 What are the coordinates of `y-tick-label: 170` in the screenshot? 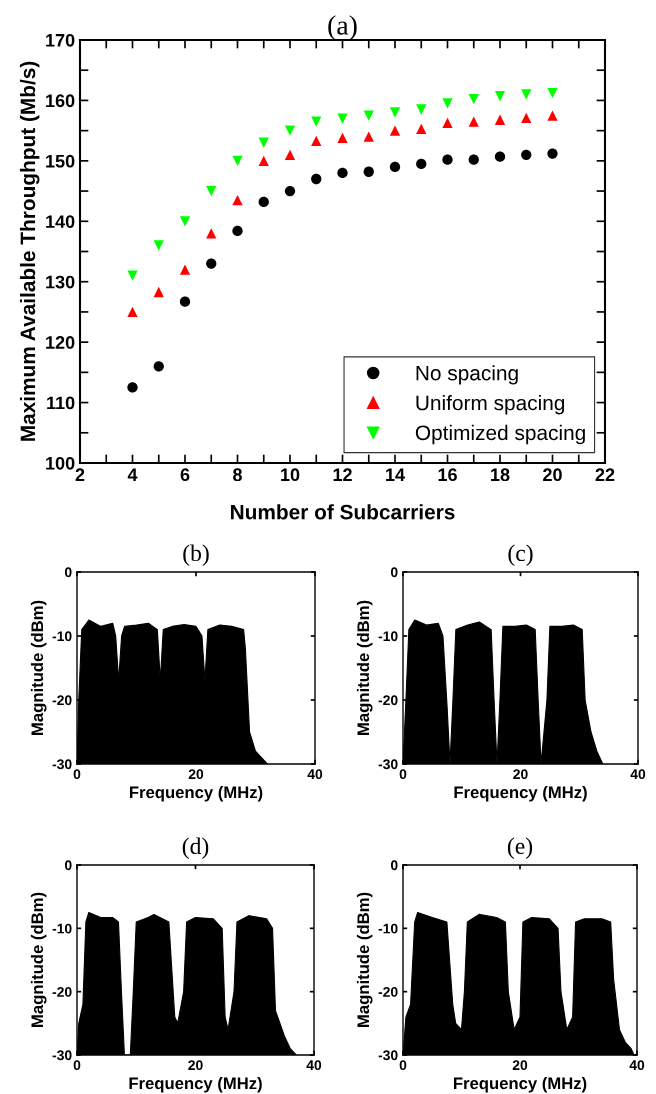 It's located at (60, 40).